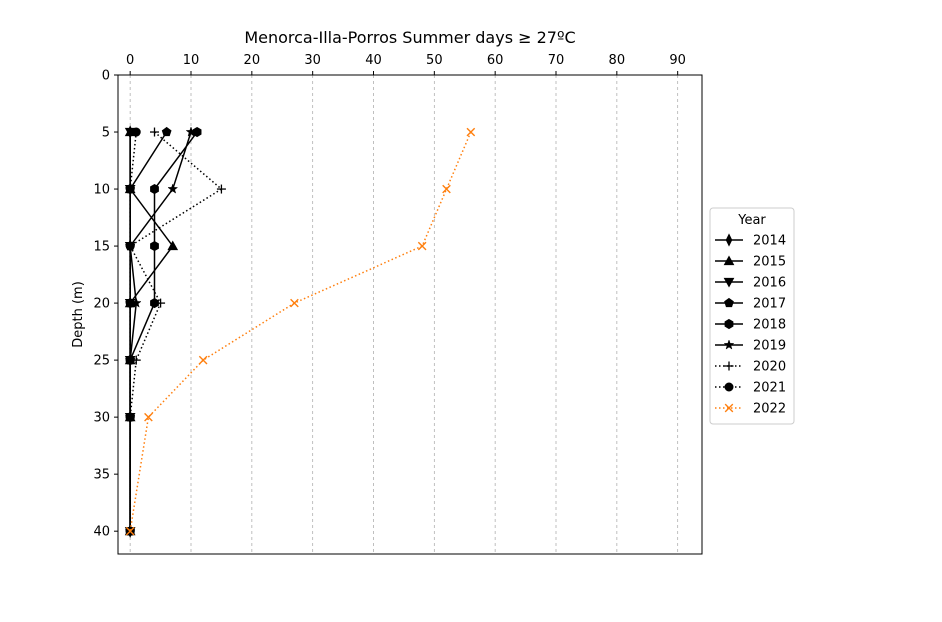 The width and height of the screenshot is (942, 622). Describe the element at coordinates (769, 262) in the screenshot. I see `legend-entry-label: 2015` at that location.